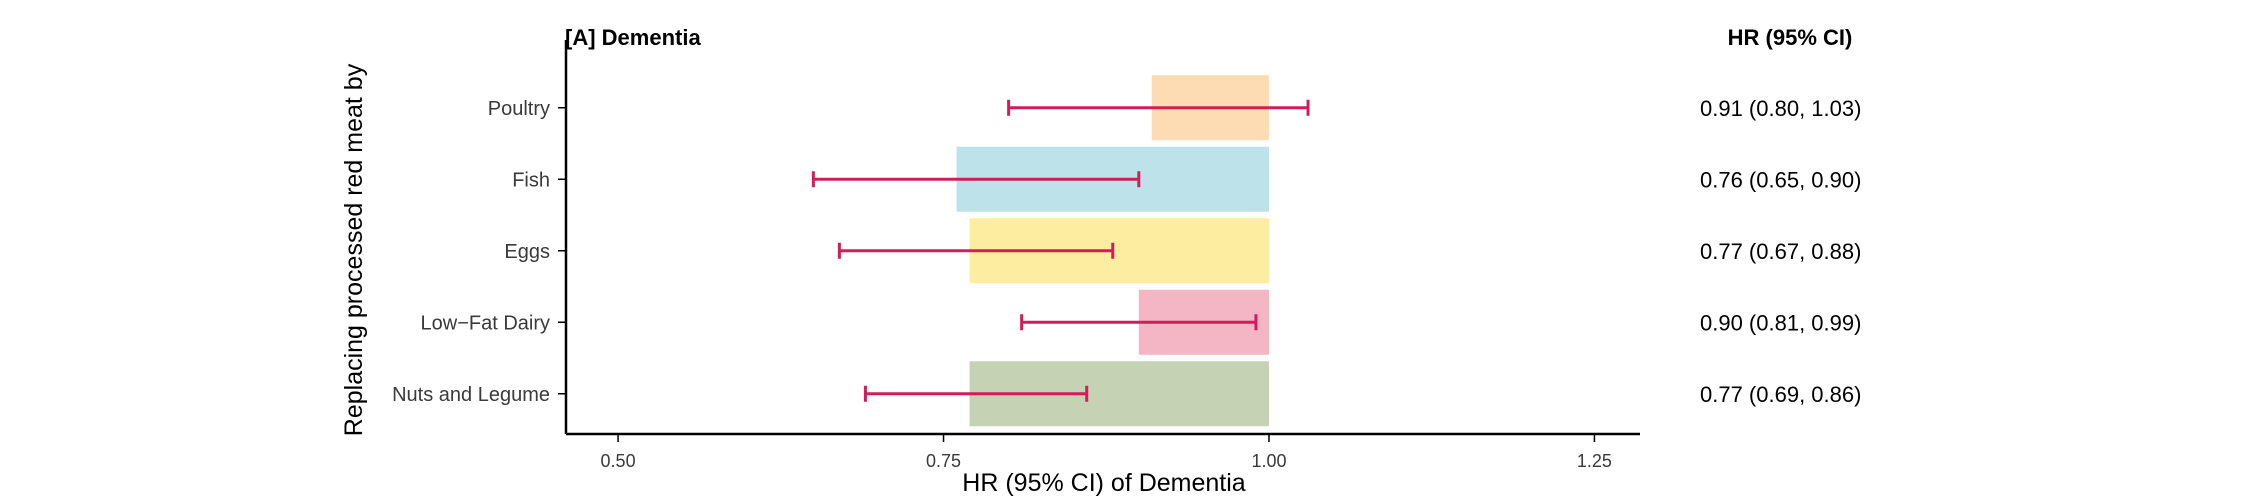 The image size is (2264, 501). Describe the element at coordinates (531, 180) in the screenshot. I see `category-label: Fish` at that location.